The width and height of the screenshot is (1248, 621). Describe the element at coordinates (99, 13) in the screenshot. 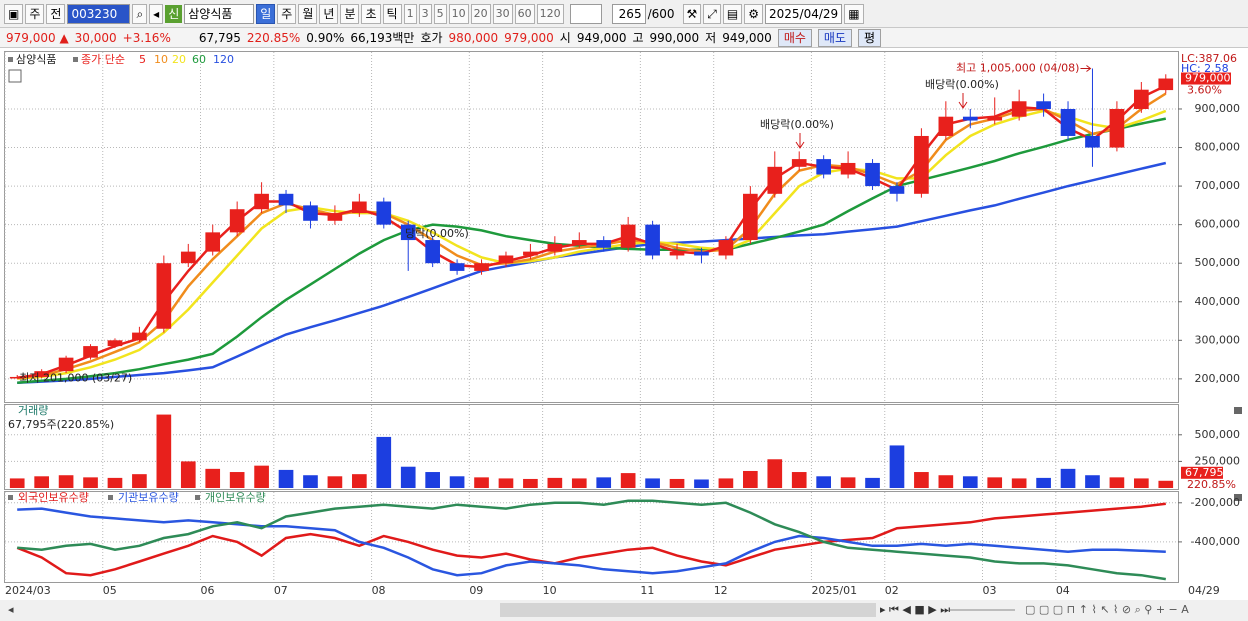

I see `code-input: 003230` at that location.